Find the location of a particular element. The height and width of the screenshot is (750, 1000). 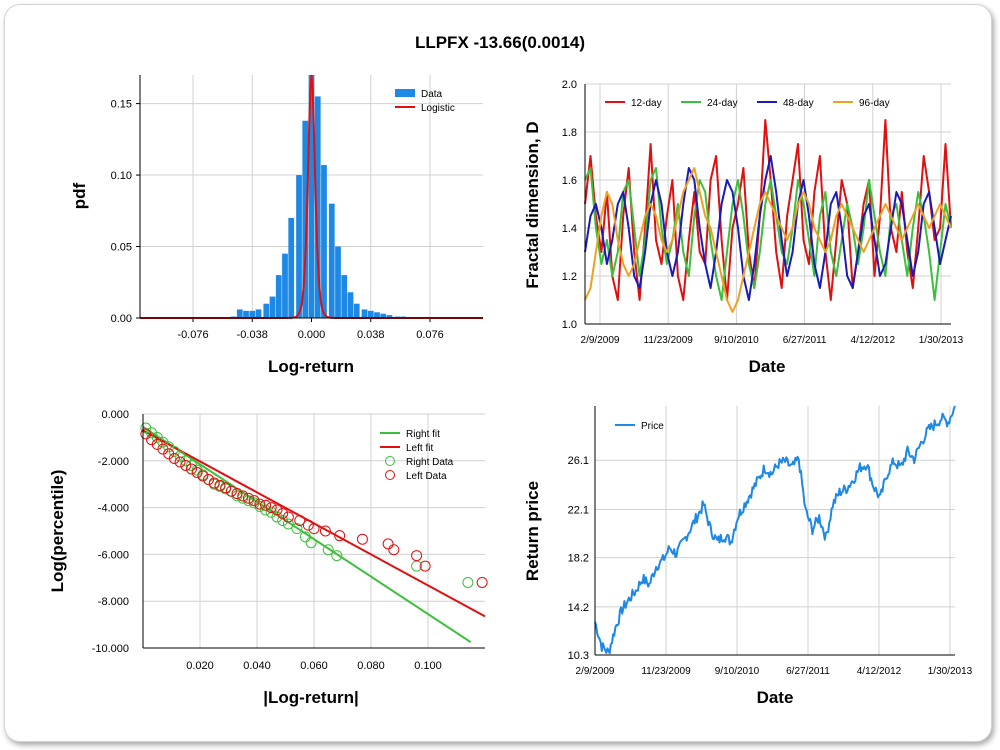

legend-swatch-left-data is located at coordinates (390, 475).